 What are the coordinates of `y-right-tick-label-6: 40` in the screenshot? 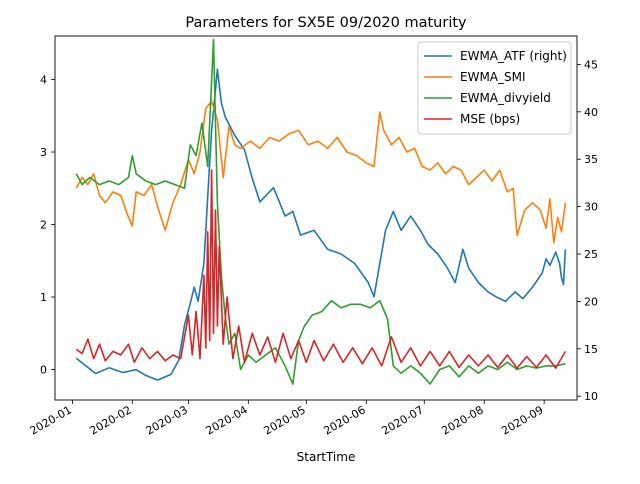 It's located at (591, 112).